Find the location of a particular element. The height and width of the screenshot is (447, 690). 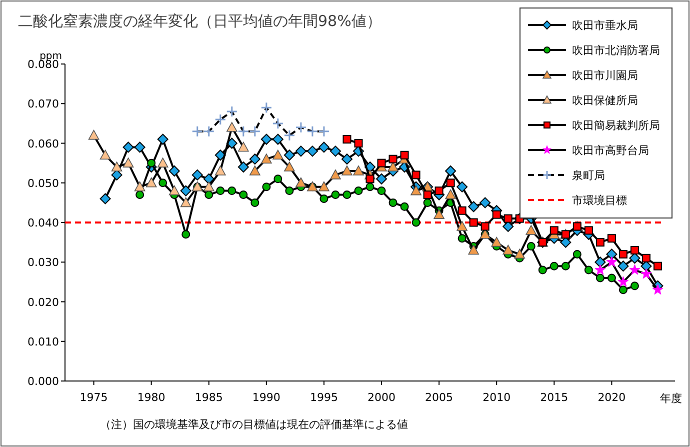

legend-label: 吹田市川園局 is located at coordinates (605, 75).